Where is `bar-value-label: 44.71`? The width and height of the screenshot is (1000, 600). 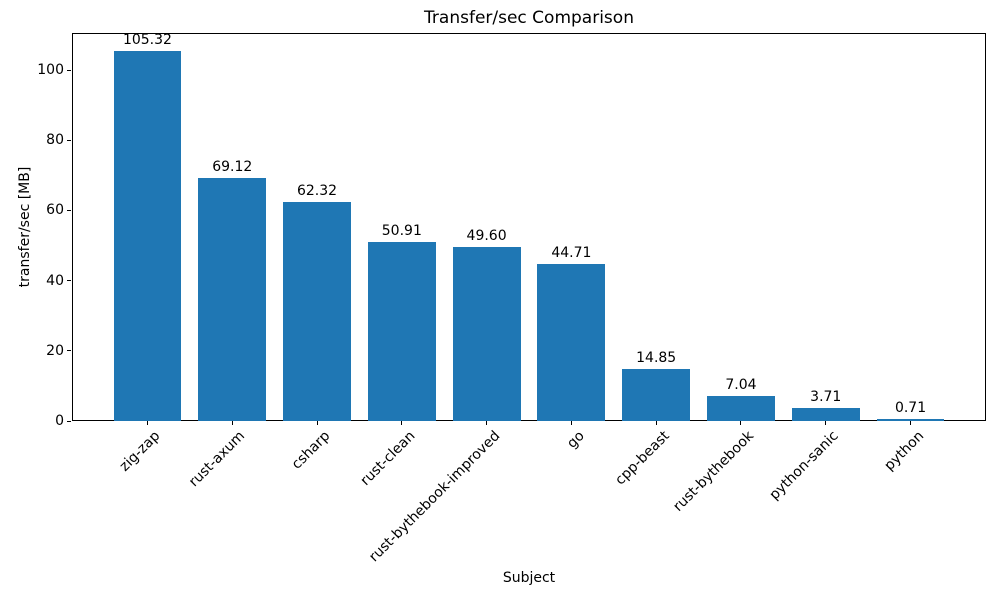 bar-value-label: 44.71 is located at coordinates (571, 253).